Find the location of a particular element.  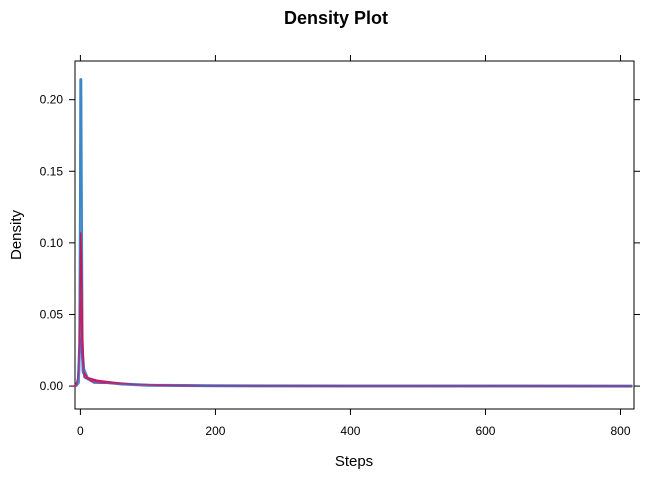

y-axis-label: Density is located at coordinates (16, 234).